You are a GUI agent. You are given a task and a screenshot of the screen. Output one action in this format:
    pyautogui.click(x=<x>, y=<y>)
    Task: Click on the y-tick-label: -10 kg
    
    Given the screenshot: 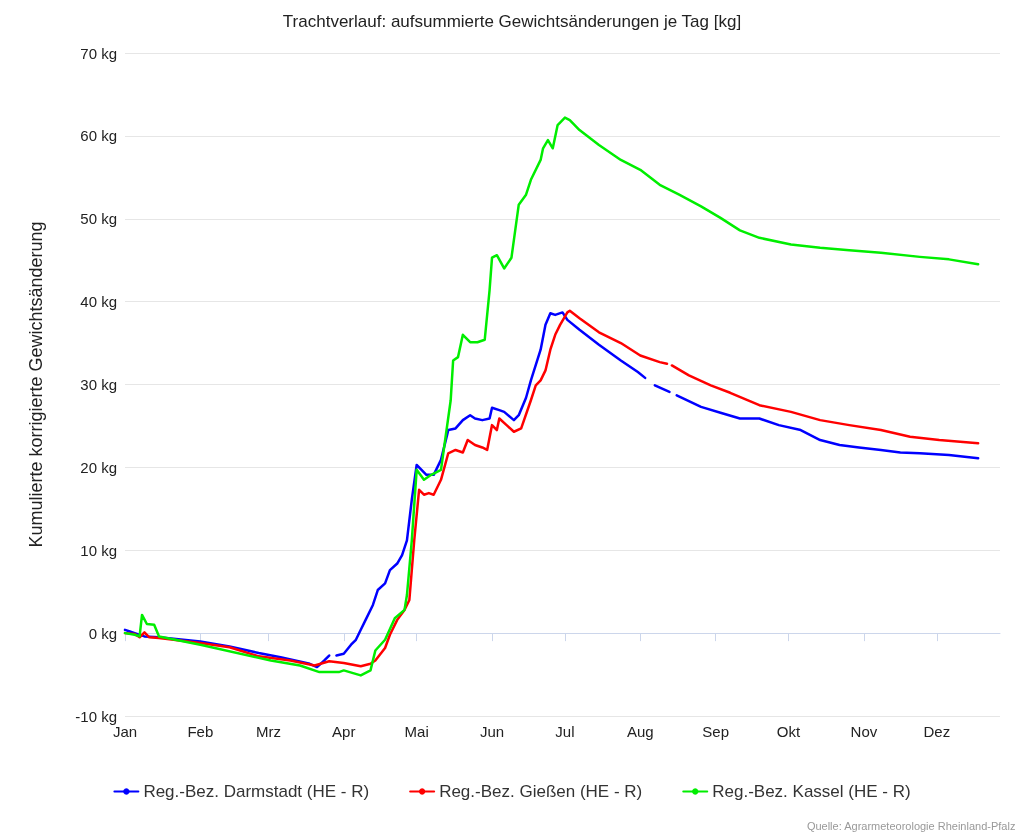 What is the action you would take?
    pyautogui.click(x=96, y=716)
    